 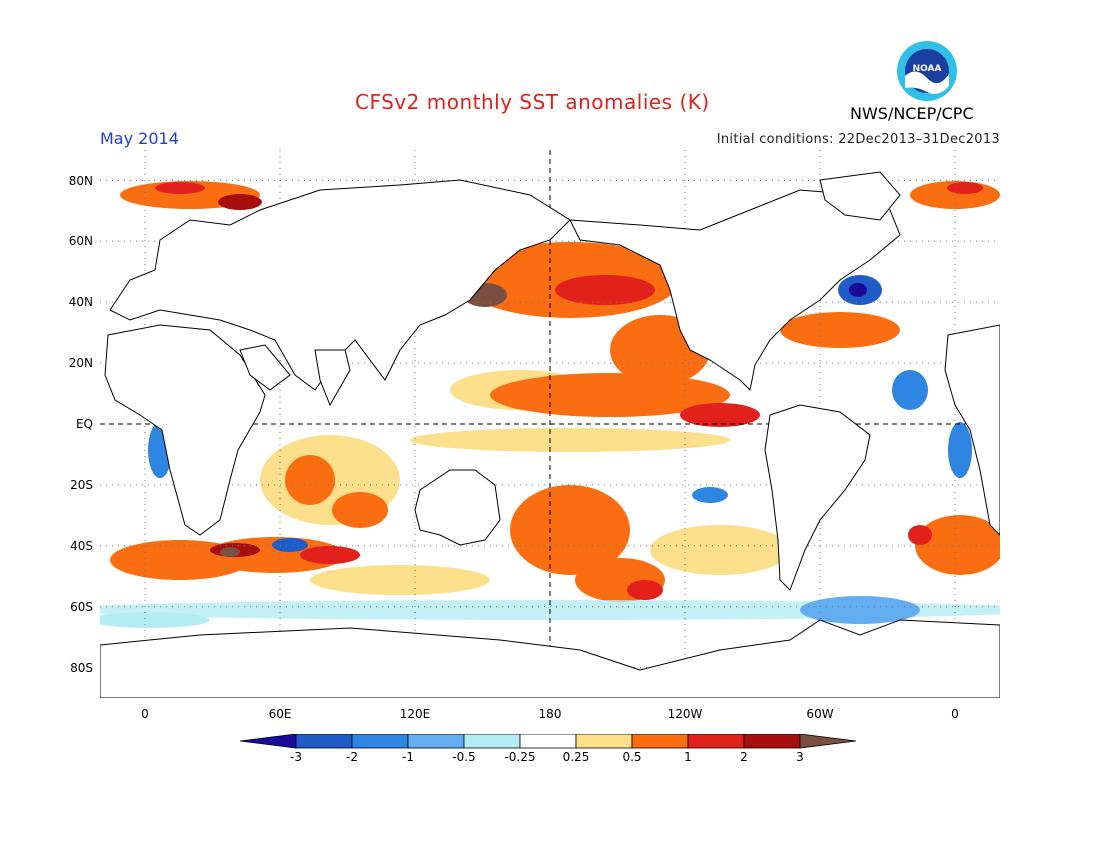 What do you see at coordinates (828, 741) in the screenshot?
I see `colorbar-max-triangle` at bounding box center [828, 741].